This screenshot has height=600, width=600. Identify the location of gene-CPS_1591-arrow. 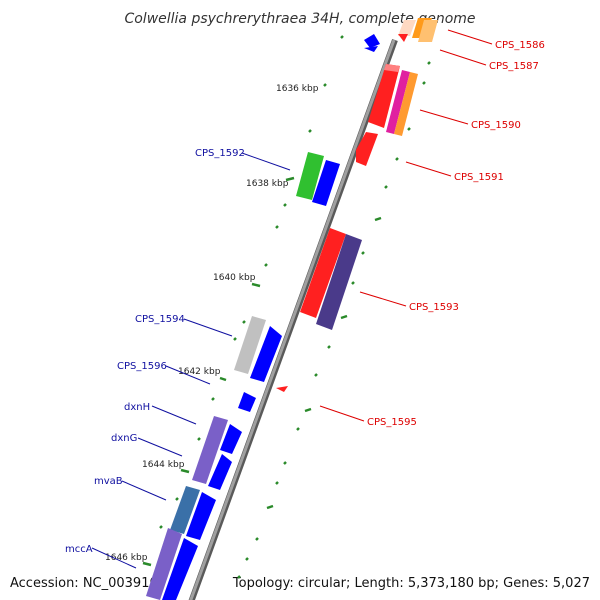
(367, 149).